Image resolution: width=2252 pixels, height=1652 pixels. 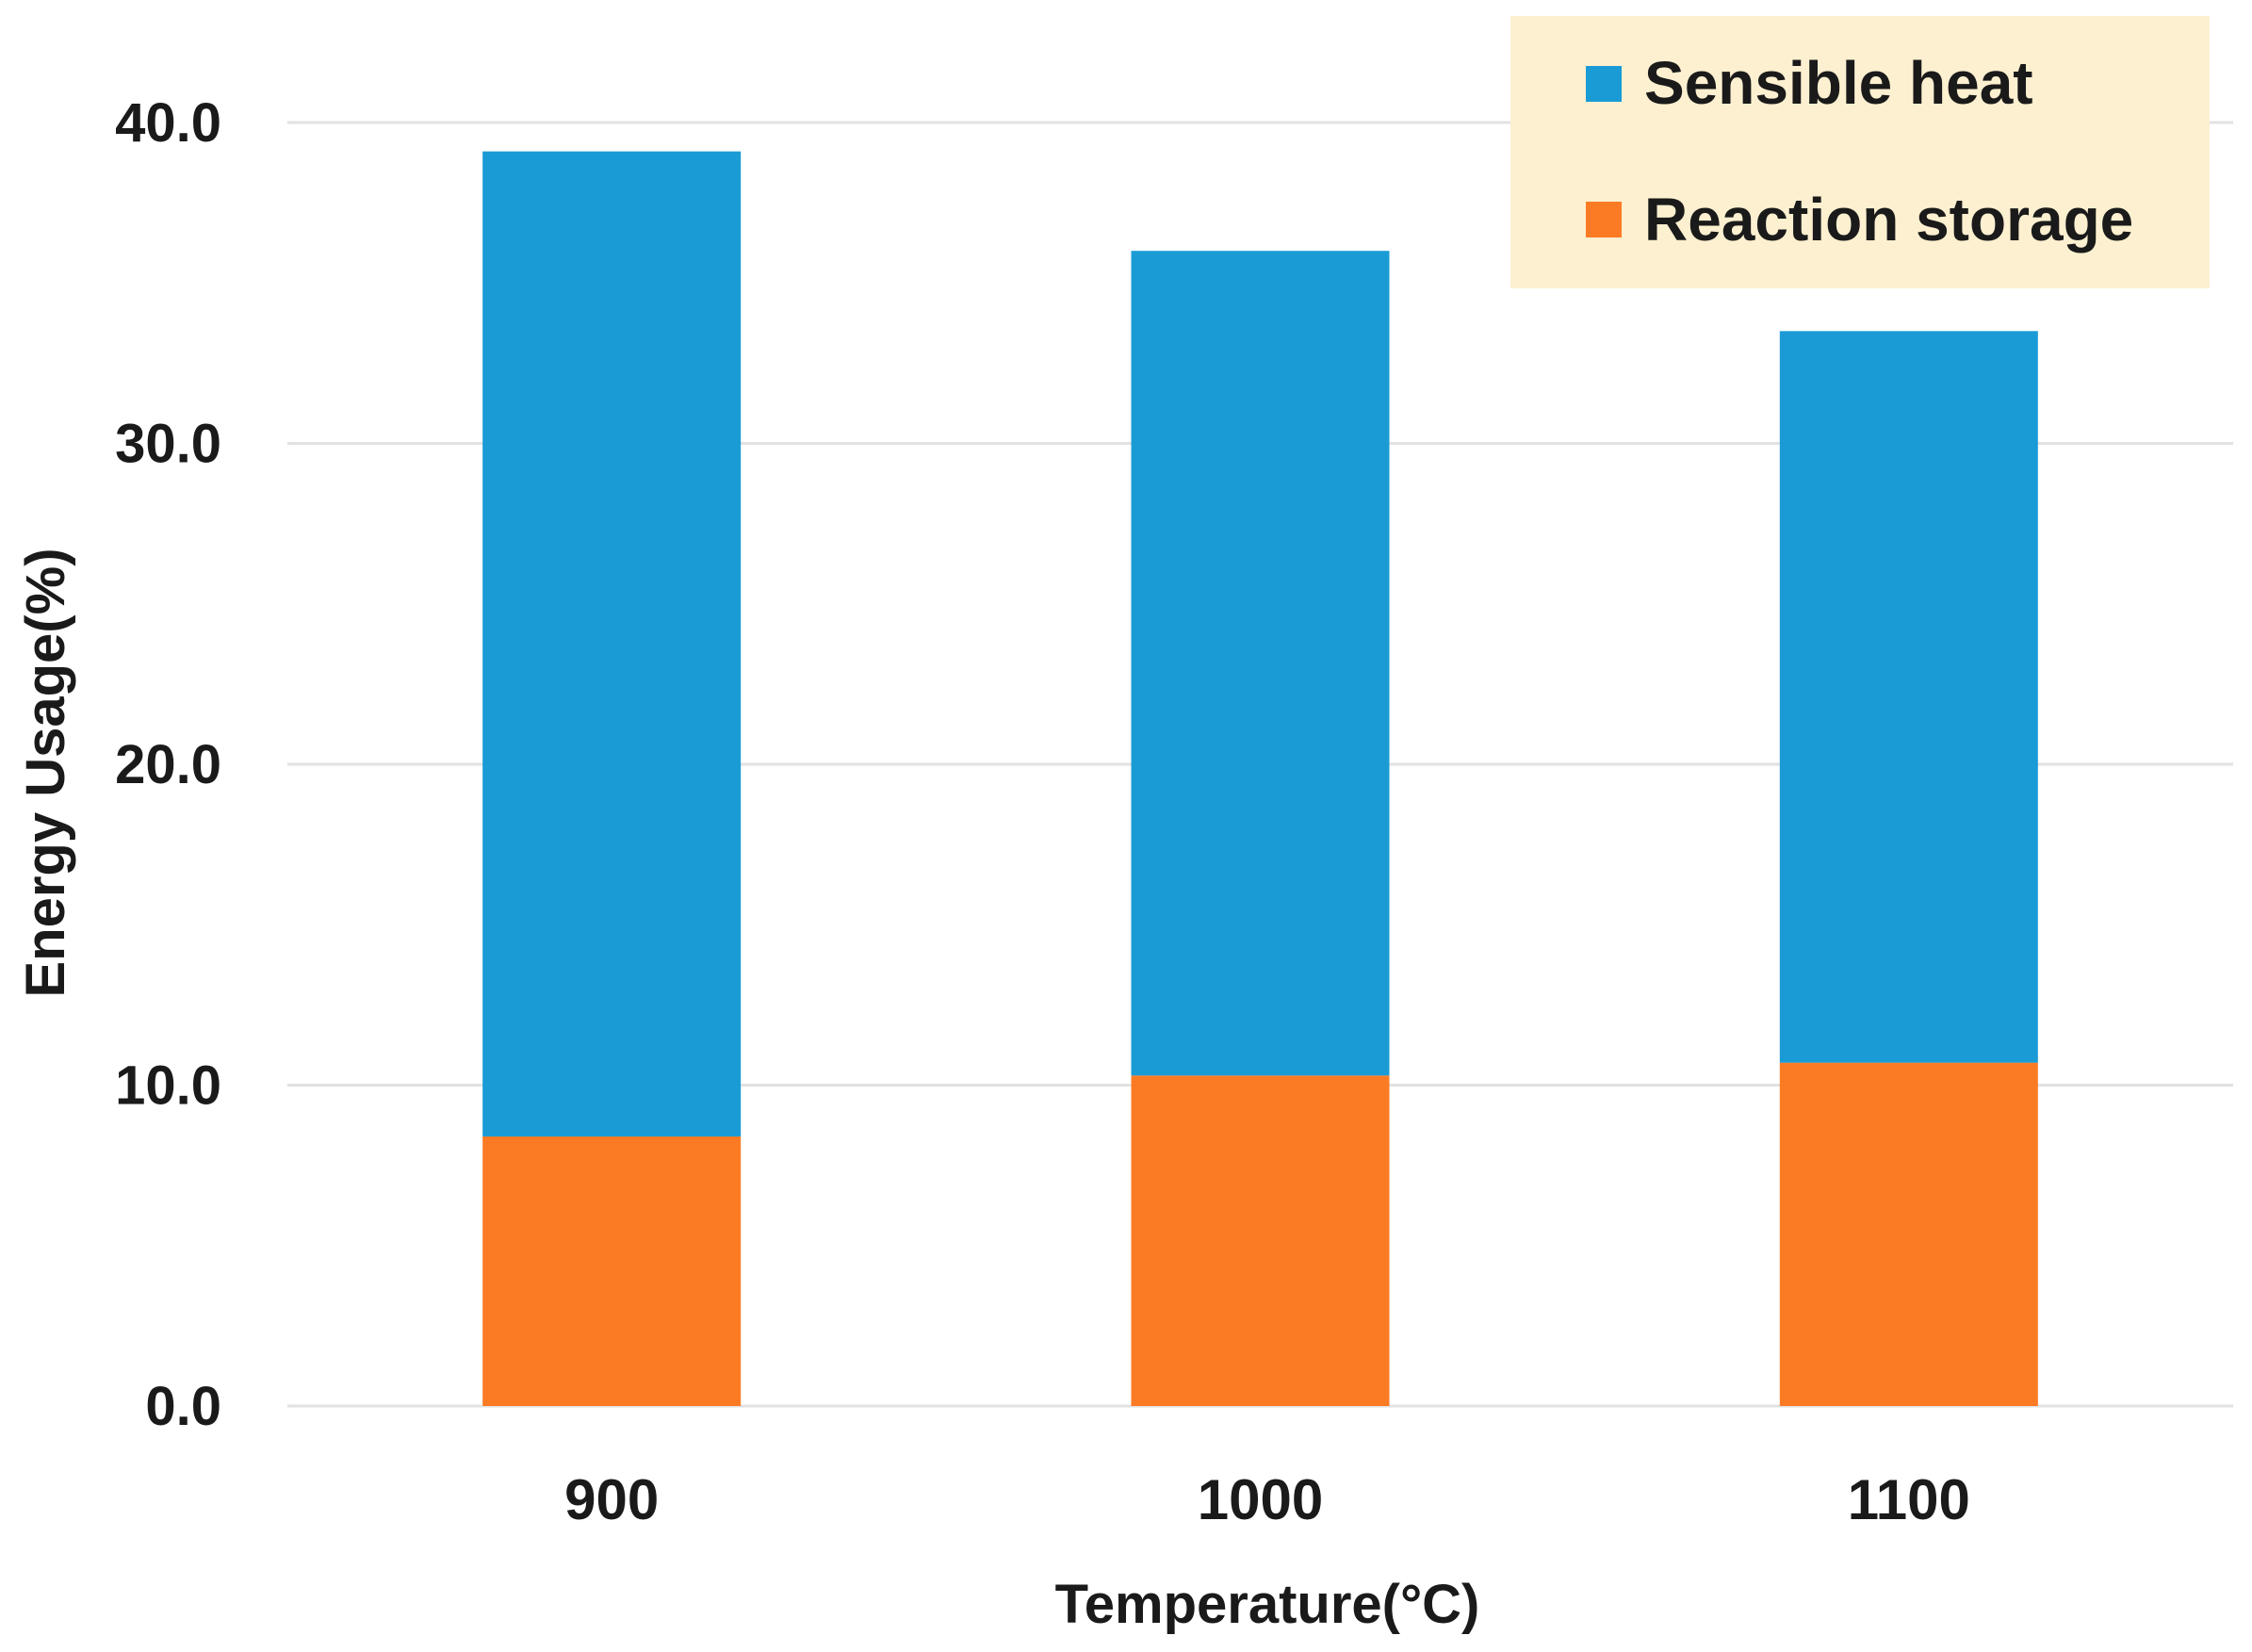 I want to click on y-tick-label-3: 30.0, so click(x=168, y=444).